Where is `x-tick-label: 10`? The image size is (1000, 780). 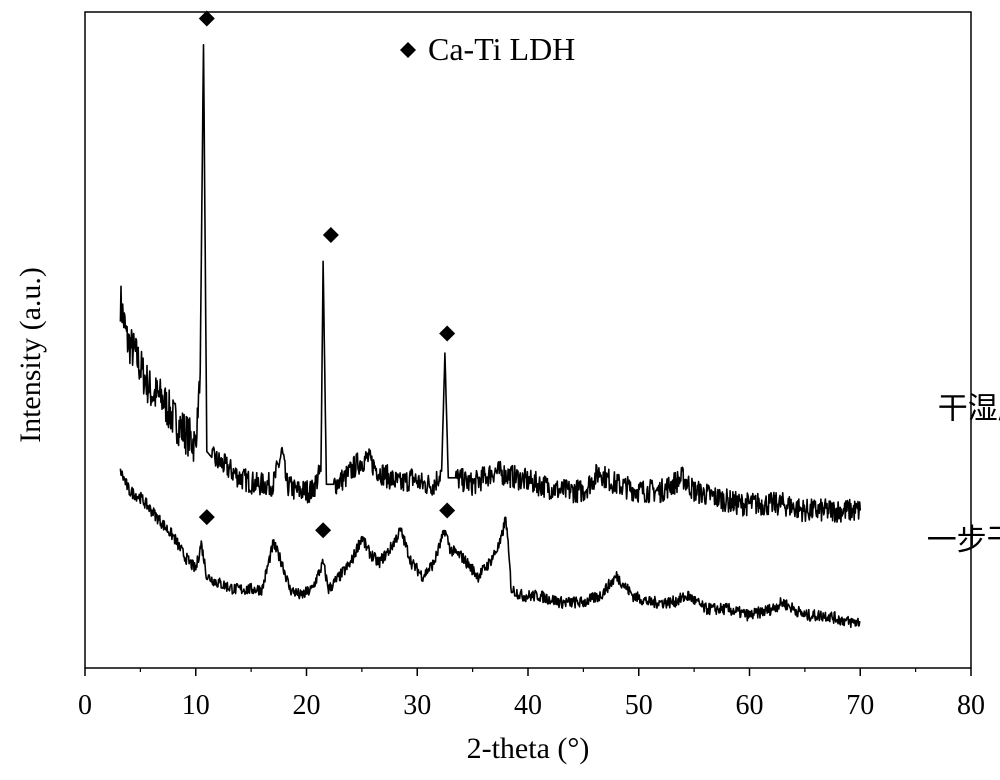 x-tick-label: 10 is located at coordinates (196, 705).